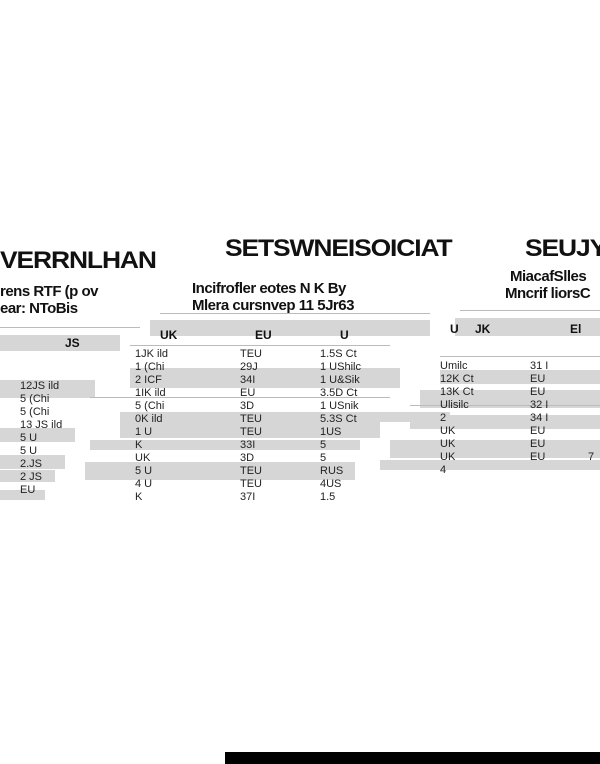 This screenshot has width=600, height=764. What do you see at coordinates (263, 335) in the screenshot?
I see `column-header: EU` at bounding box center [263, 335].